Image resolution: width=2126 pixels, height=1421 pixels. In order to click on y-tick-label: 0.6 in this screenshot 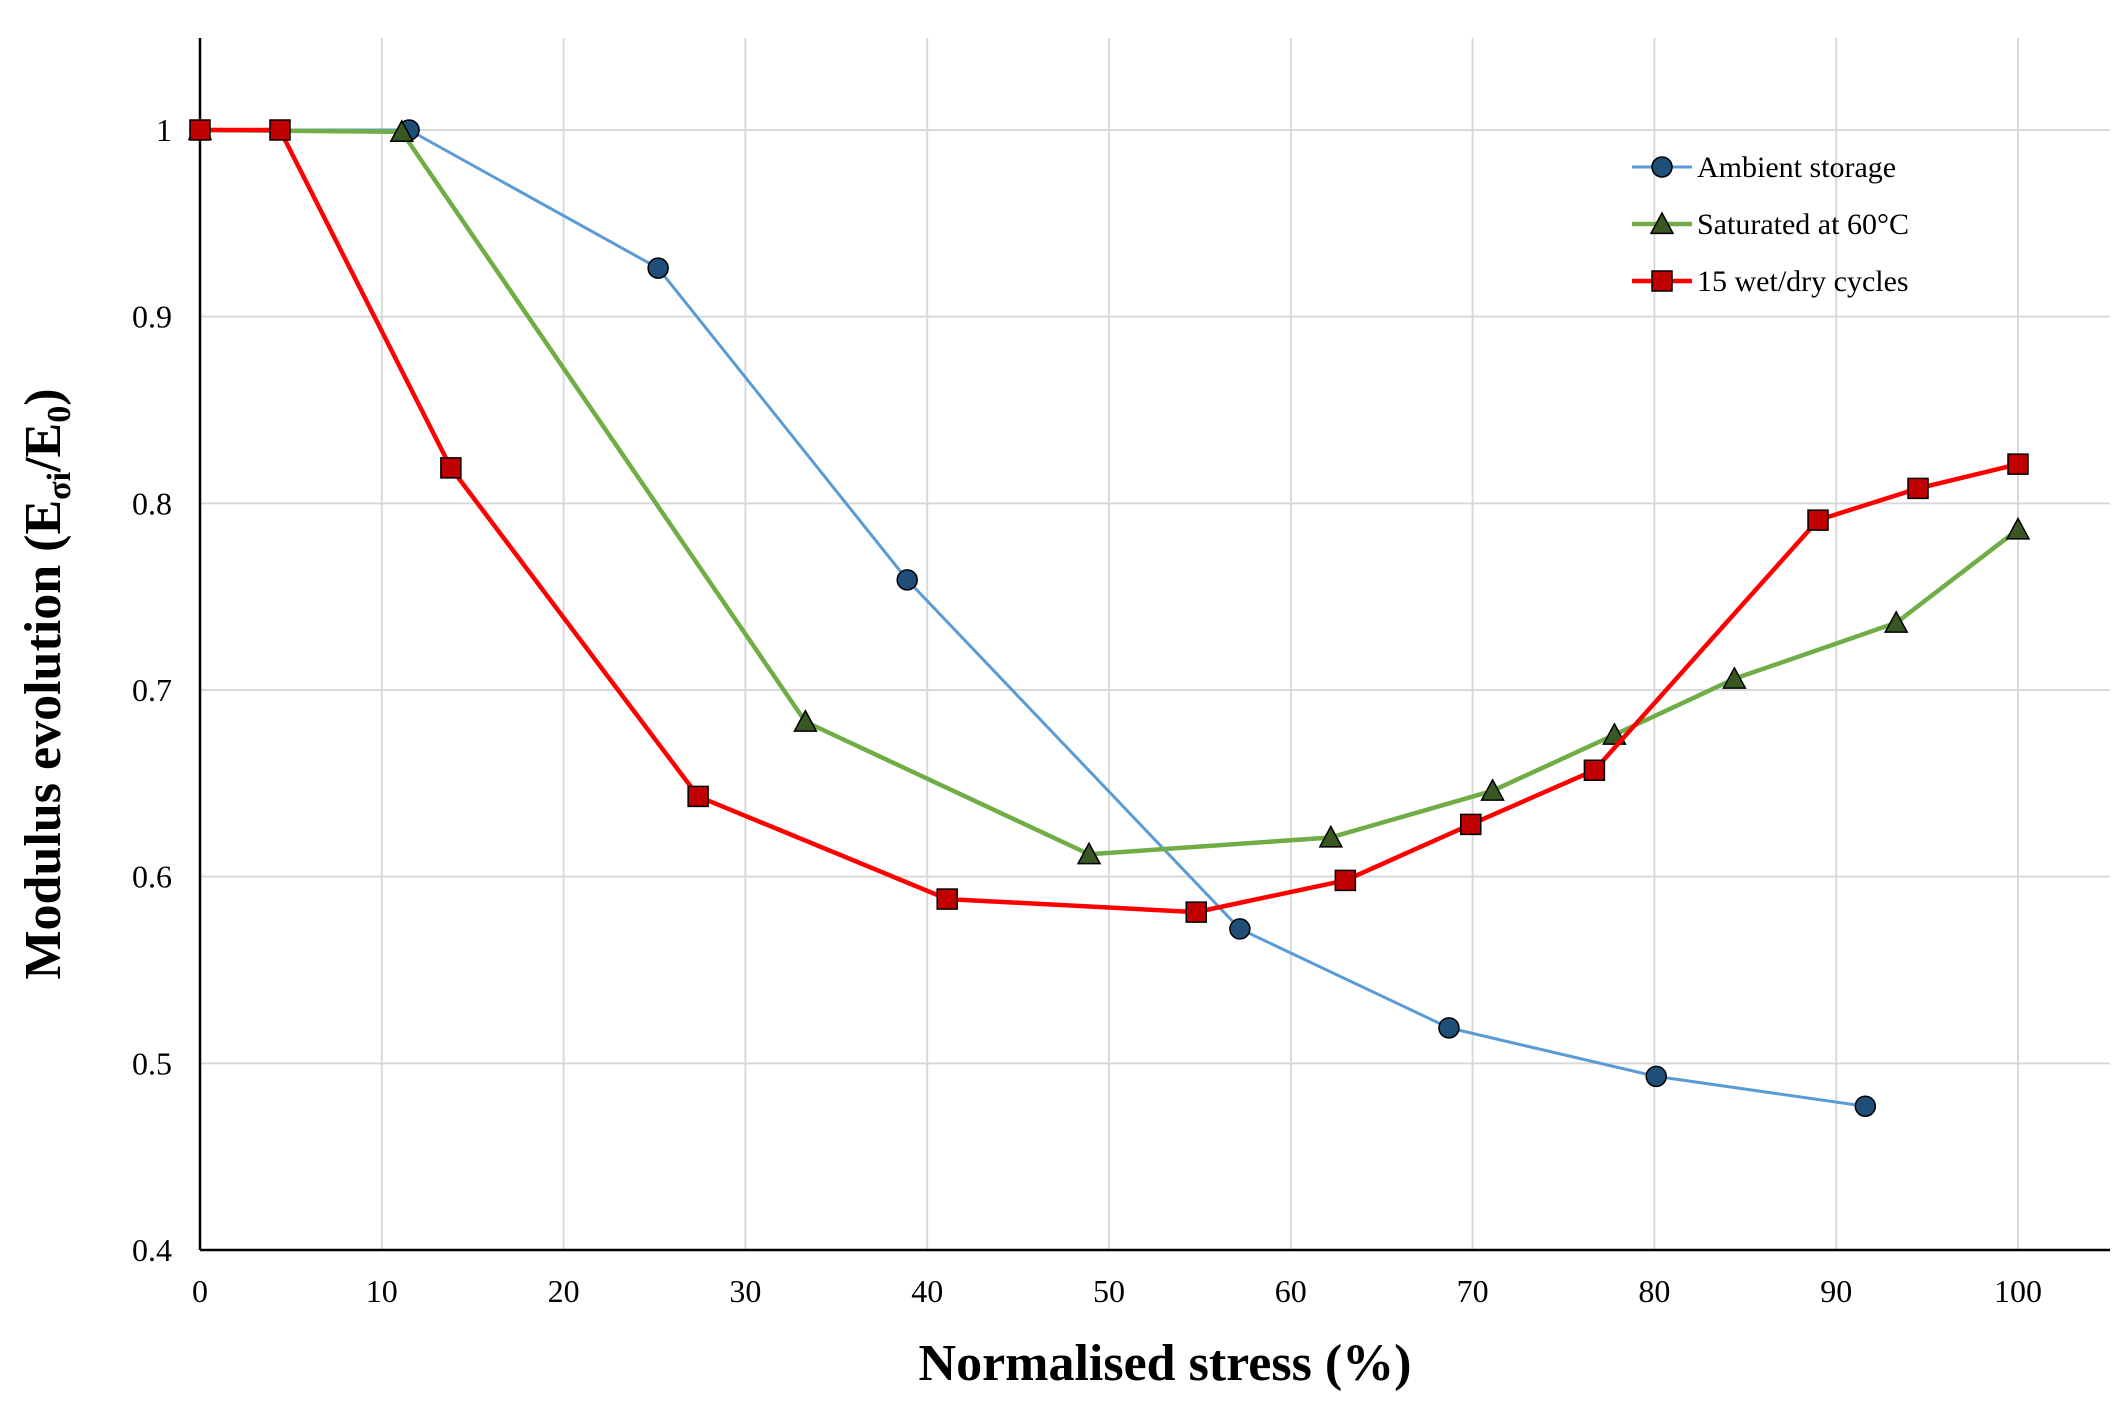, I will do `click(152, 877)`.